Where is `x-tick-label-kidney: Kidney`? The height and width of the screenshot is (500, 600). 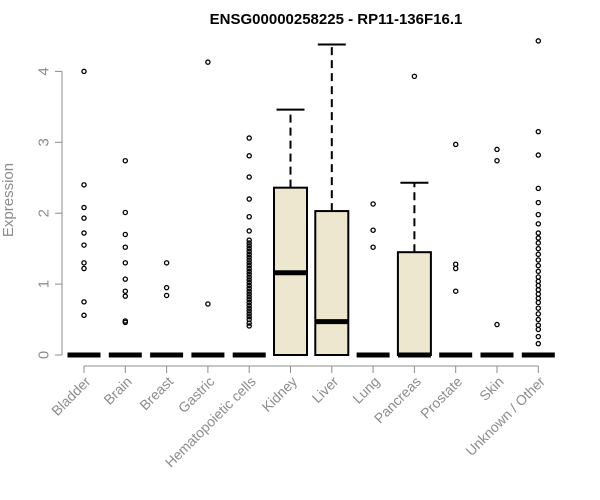
x-tick-label-kidney: Kidney is located at coordinates (279, 394).